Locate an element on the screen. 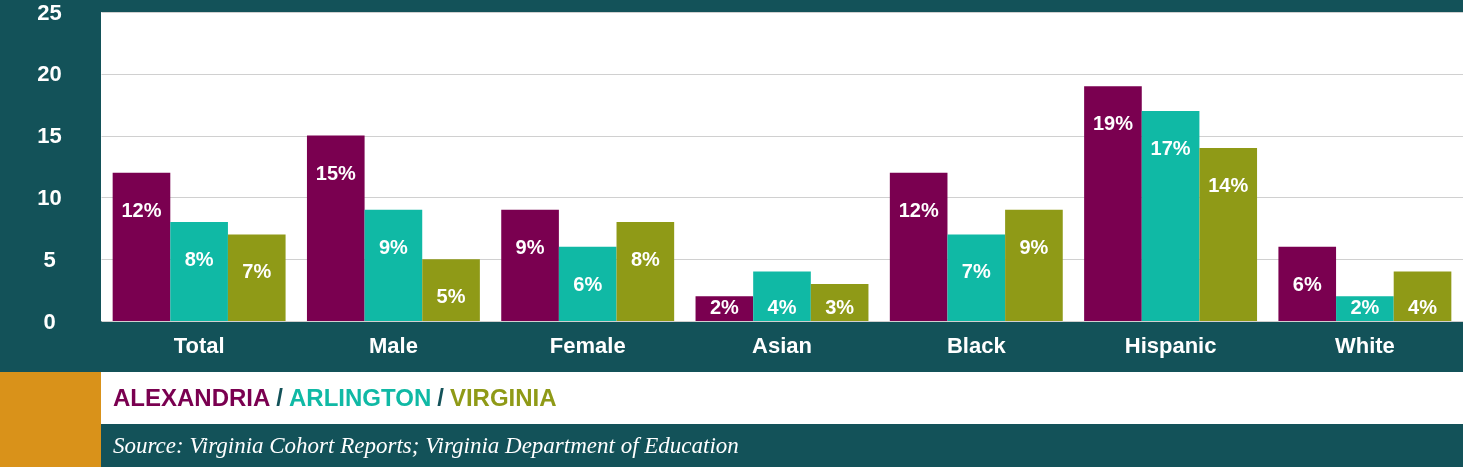 The height and width of the screenshot is (467, 1463). x-tick-label: White is located at coordinates (1364, 345).